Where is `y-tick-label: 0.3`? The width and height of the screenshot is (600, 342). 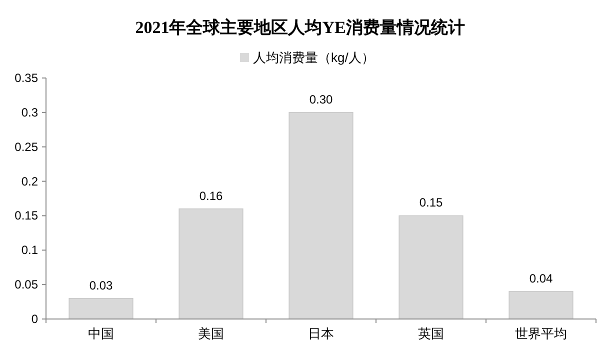 y-tick-label: 0.3 is located at coordinates (29, 112).